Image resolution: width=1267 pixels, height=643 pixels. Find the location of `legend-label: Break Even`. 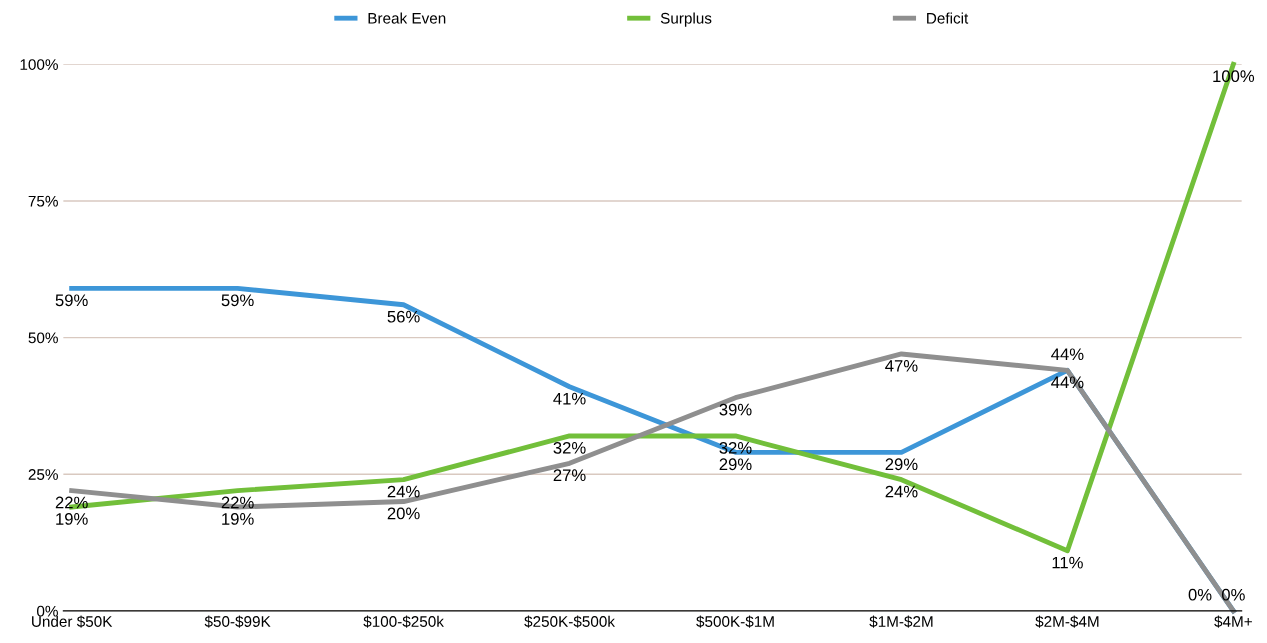

legend-label: Break Even is located at coordinates (407, 18).